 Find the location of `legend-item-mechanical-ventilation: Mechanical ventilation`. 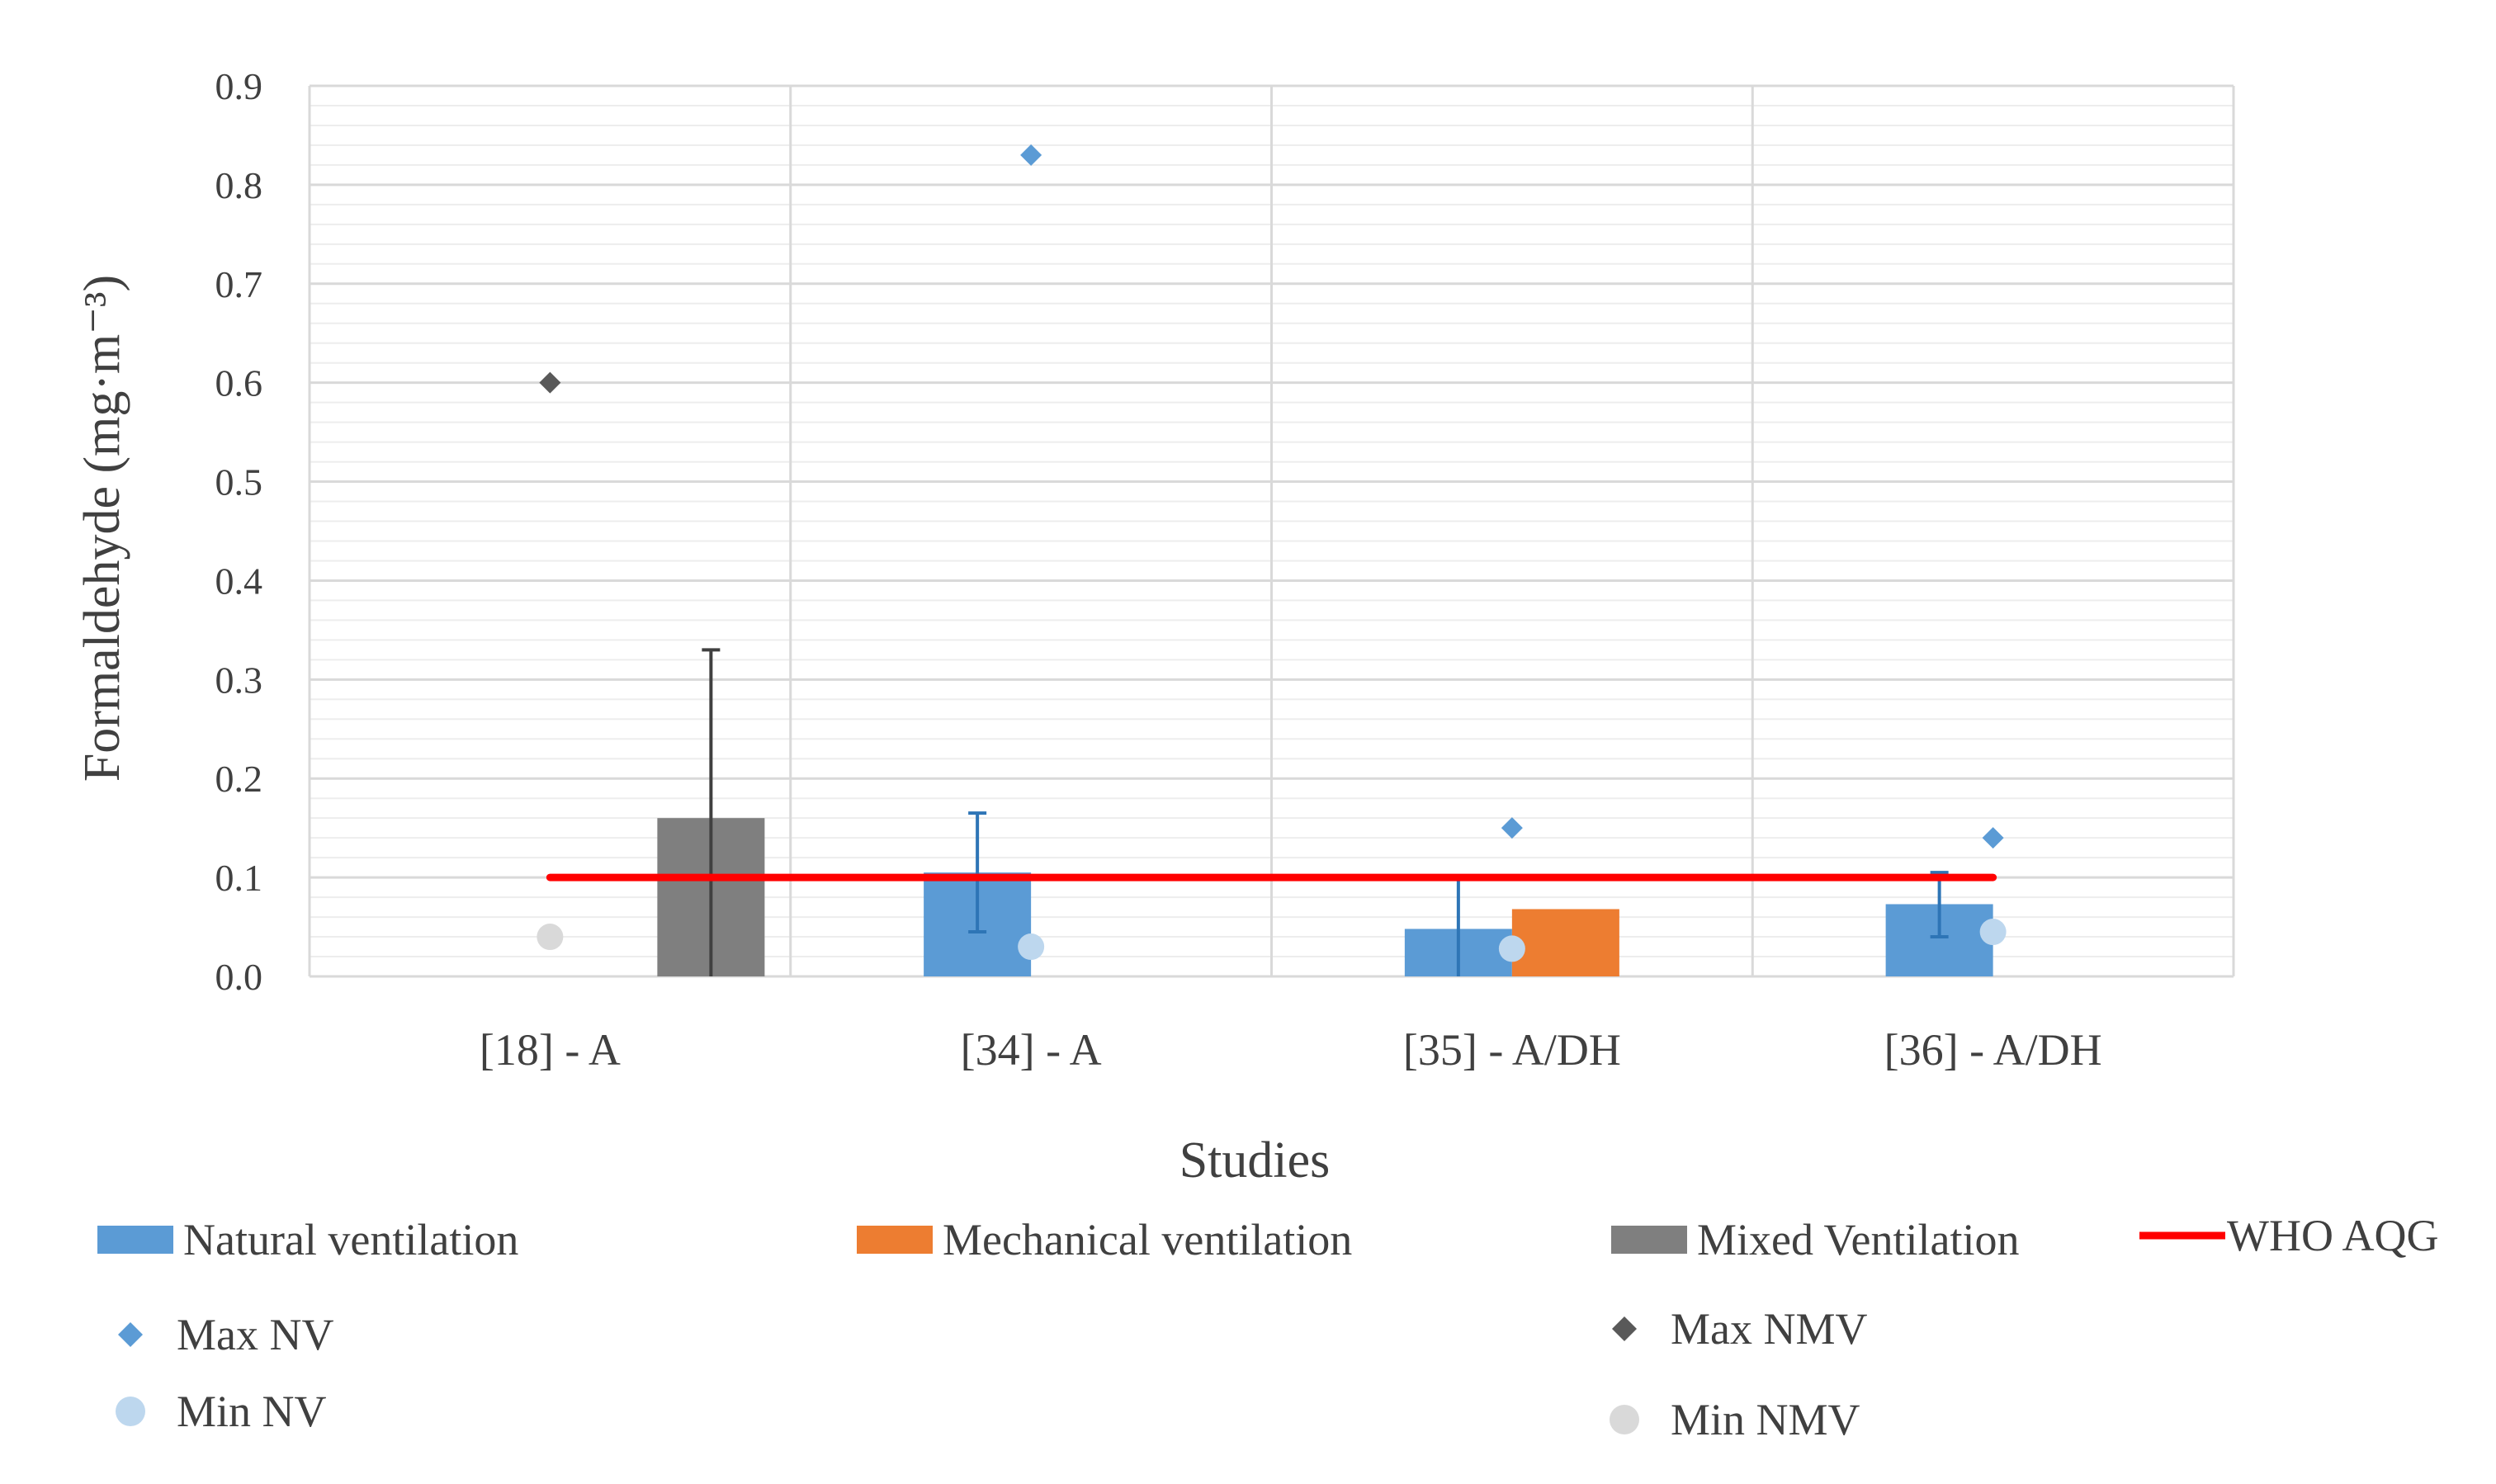

legend-item-mechanical-ventilation: Mechanical ventilation is located at coordinates (1104, 1239).